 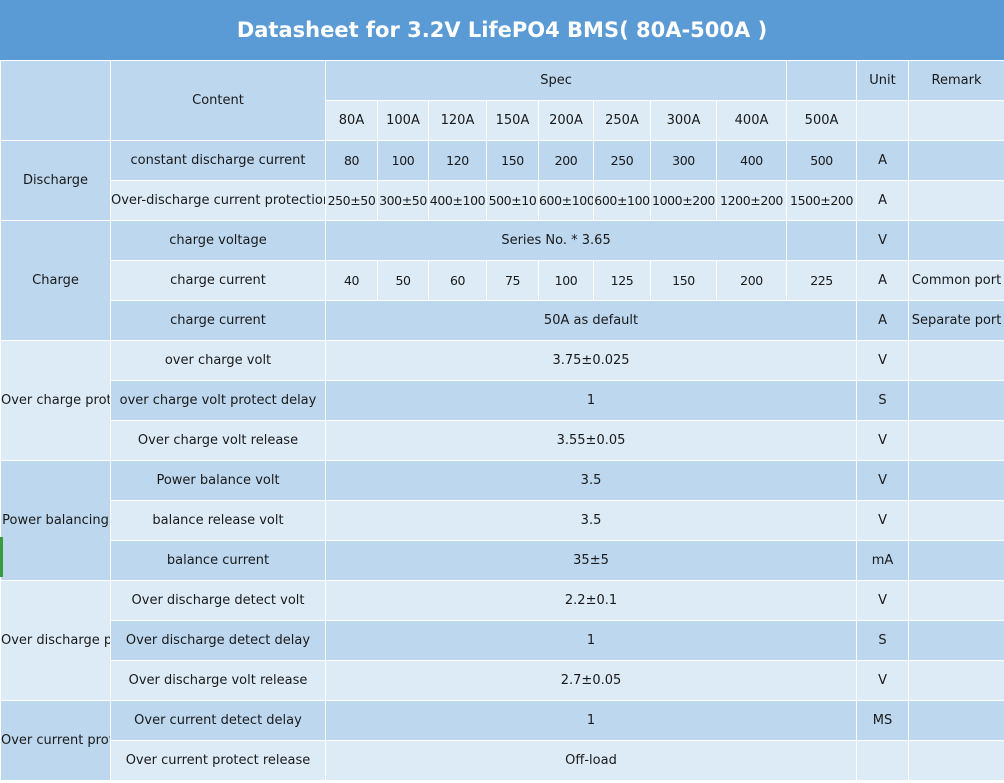 I want to click on table-row: balance release volt 3.5 V, so click(x=502, y=520).